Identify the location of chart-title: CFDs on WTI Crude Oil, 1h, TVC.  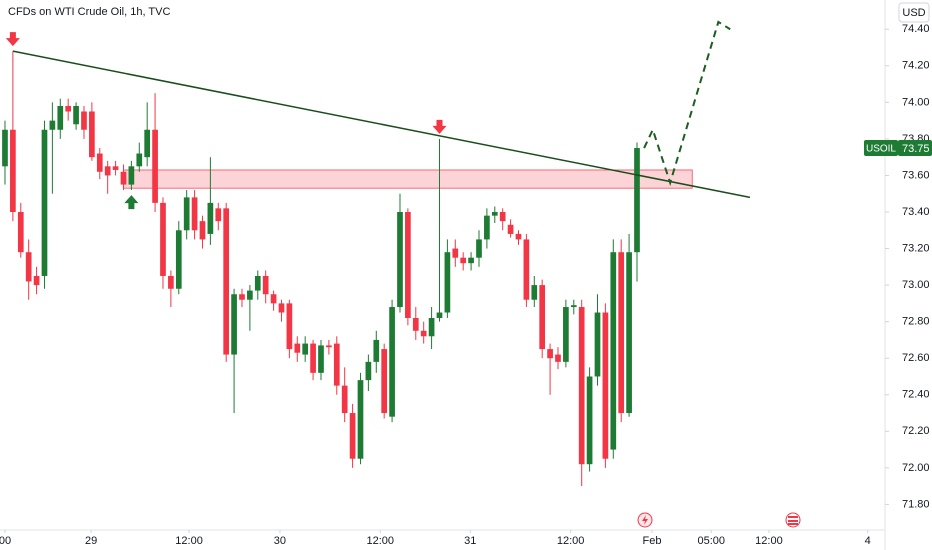
(89, 12).